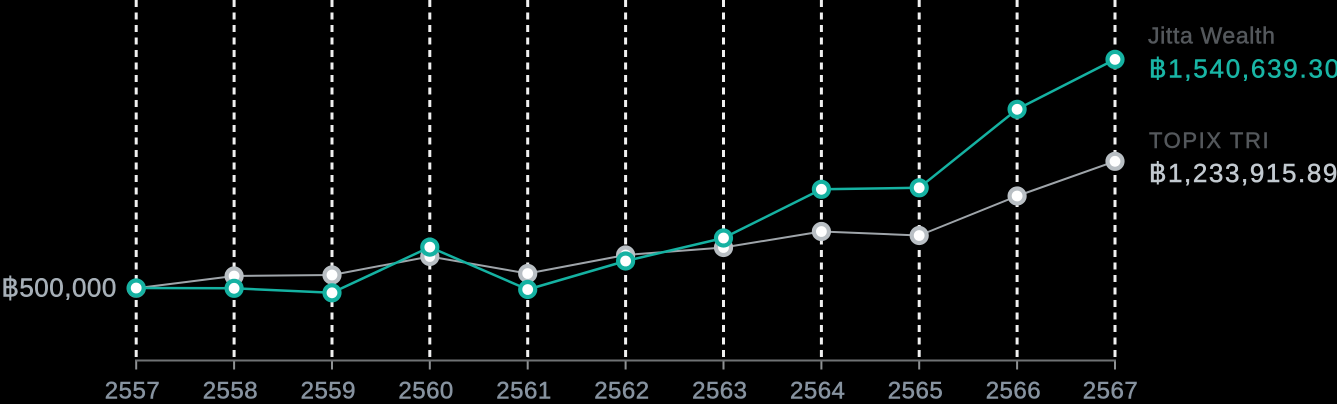 The height and width of the screenshot is (404, 1337). I want to click on svg-text: 2566, so click(1013, 391).